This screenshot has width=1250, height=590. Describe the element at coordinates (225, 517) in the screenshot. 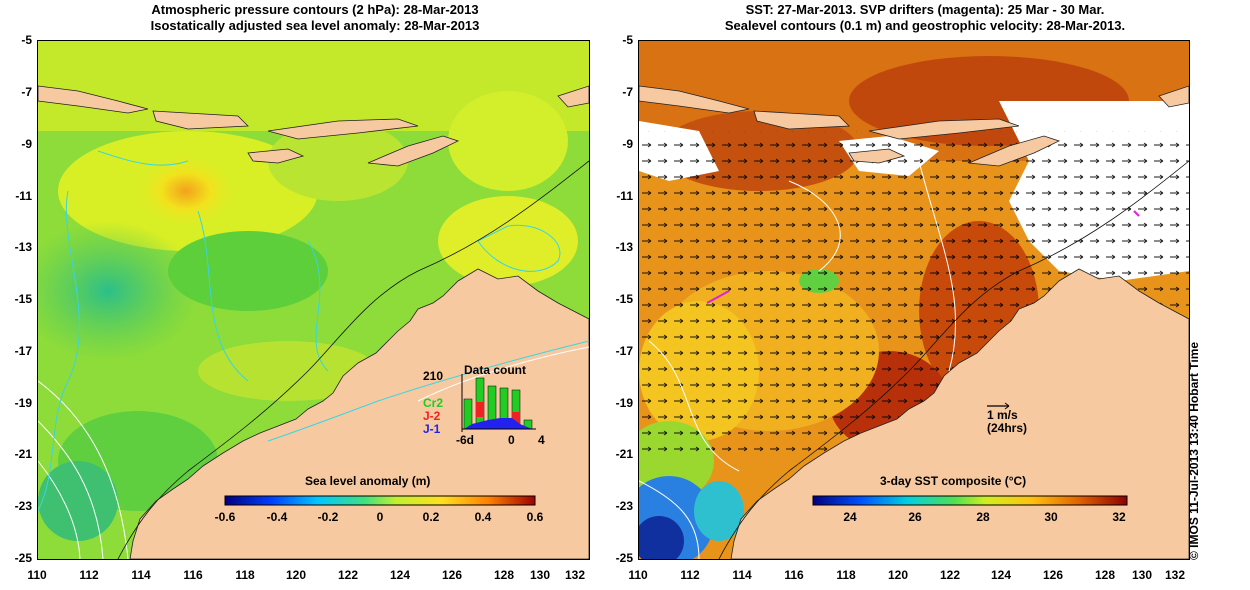

I see `sla-tick-1: -0.6` at that location.